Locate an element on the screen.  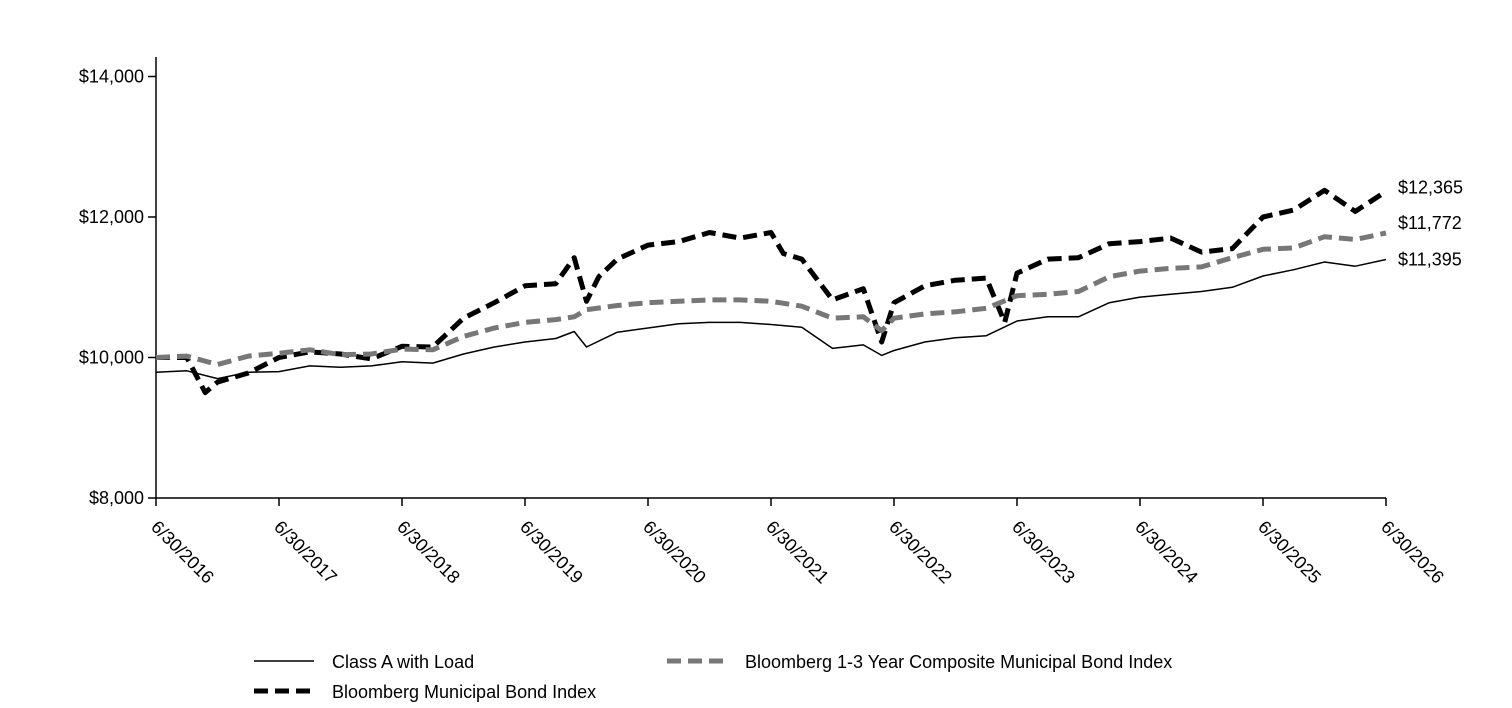
x-tick-label: 6/30/2019 is located at coordinates (551, 552).